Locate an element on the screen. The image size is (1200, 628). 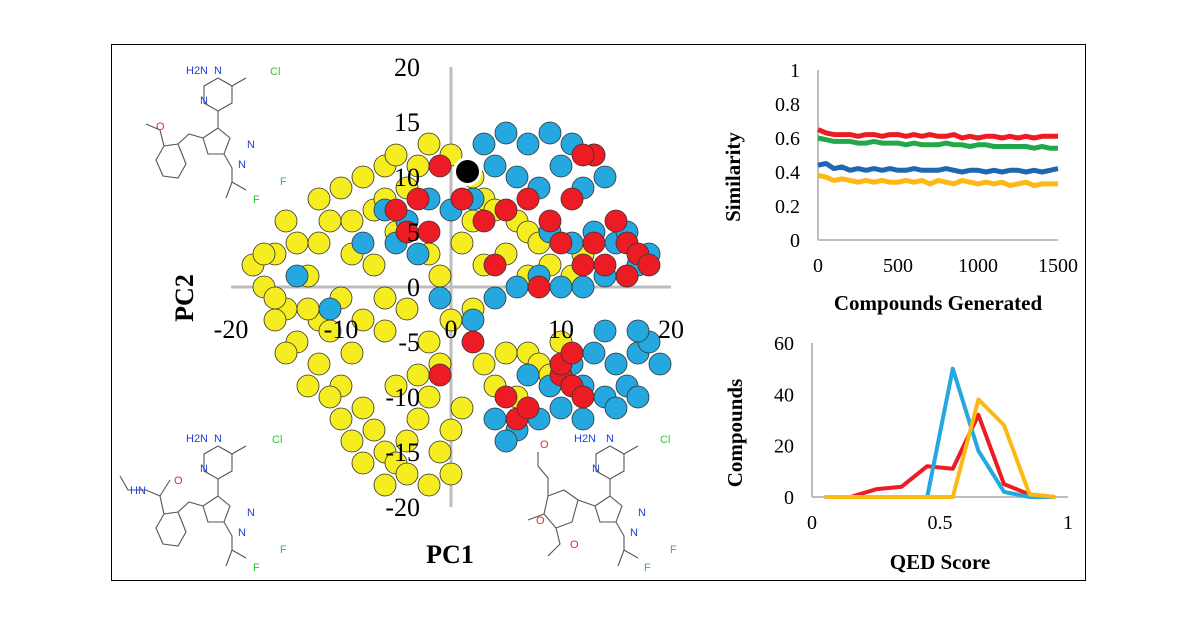
qed-series is located at coordinates (940, 432).